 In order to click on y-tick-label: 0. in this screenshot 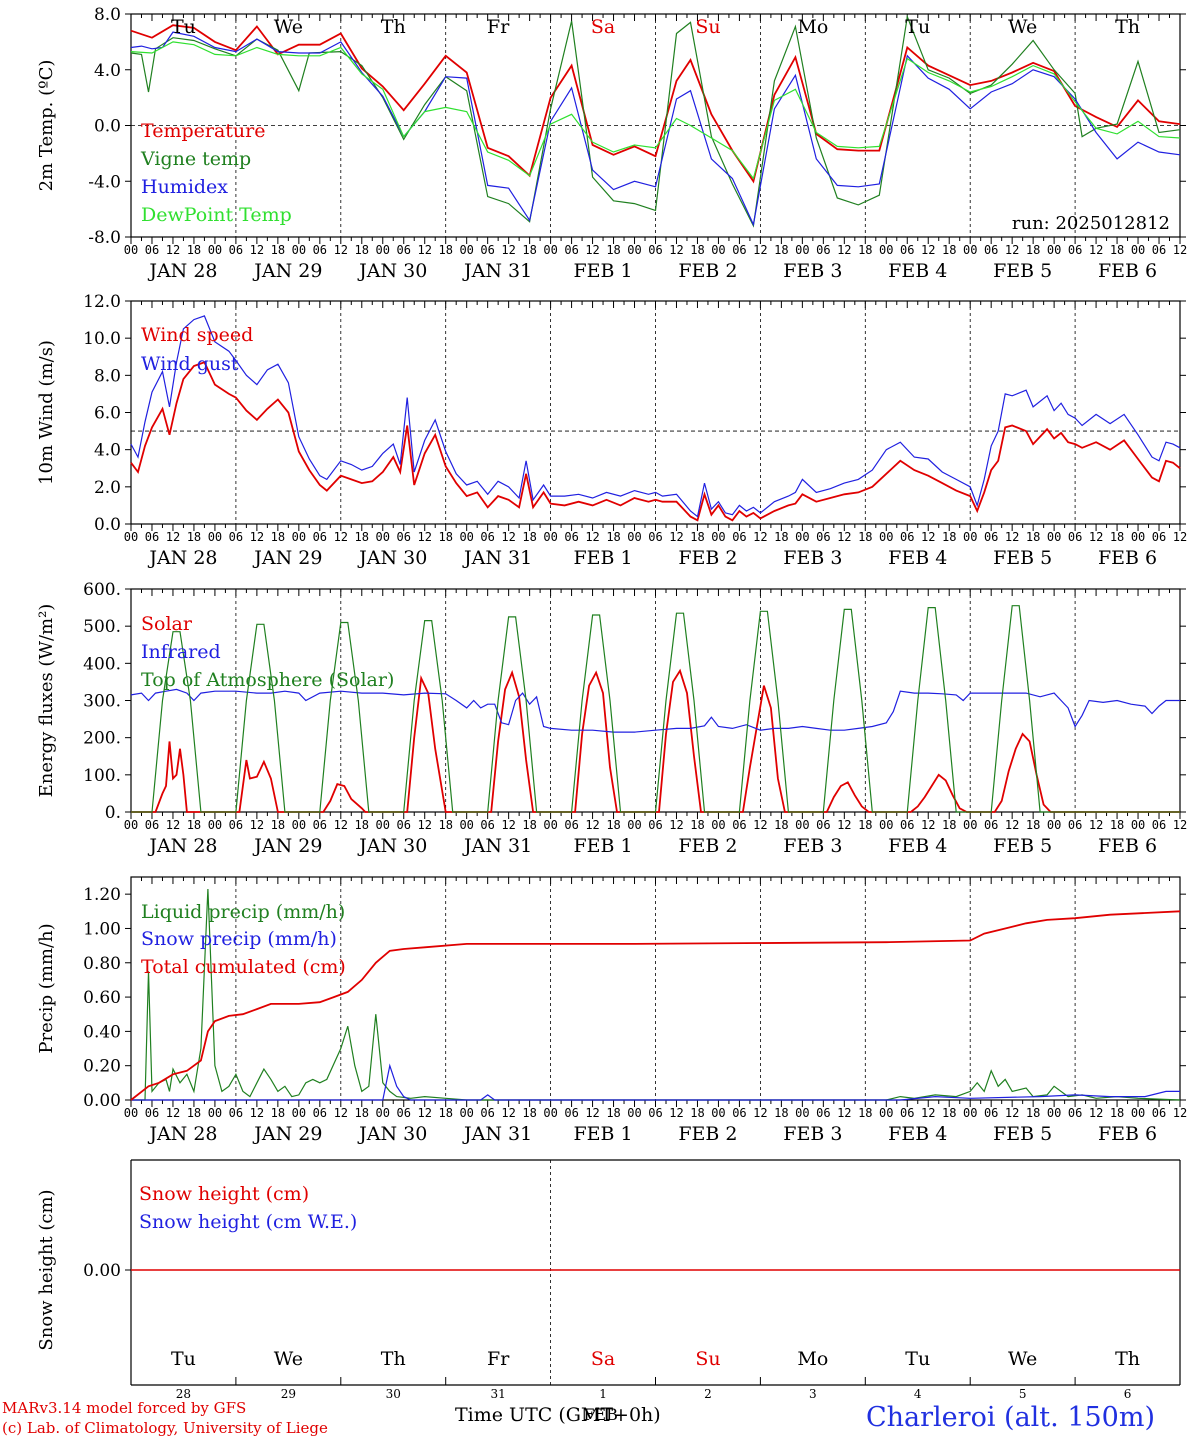, I will do `click(113, 813)`.